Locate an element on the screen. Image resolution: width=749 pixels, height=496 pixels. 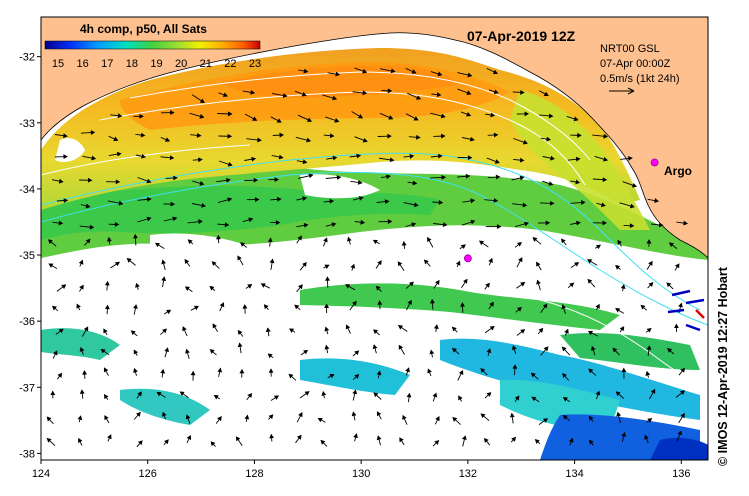
colorbar-tick-label: 17 is located at coordinates (107, 64).